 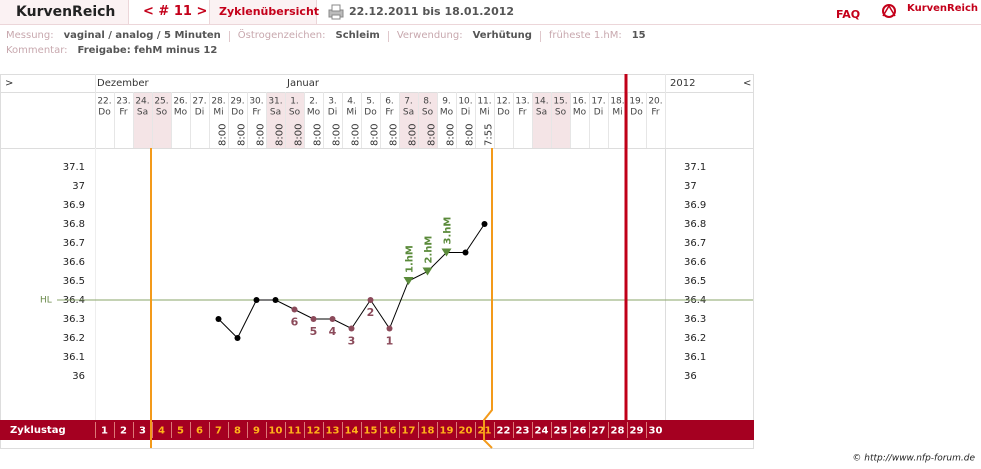 I want to click on cycle-day: 1, so click(x=104, y=431).